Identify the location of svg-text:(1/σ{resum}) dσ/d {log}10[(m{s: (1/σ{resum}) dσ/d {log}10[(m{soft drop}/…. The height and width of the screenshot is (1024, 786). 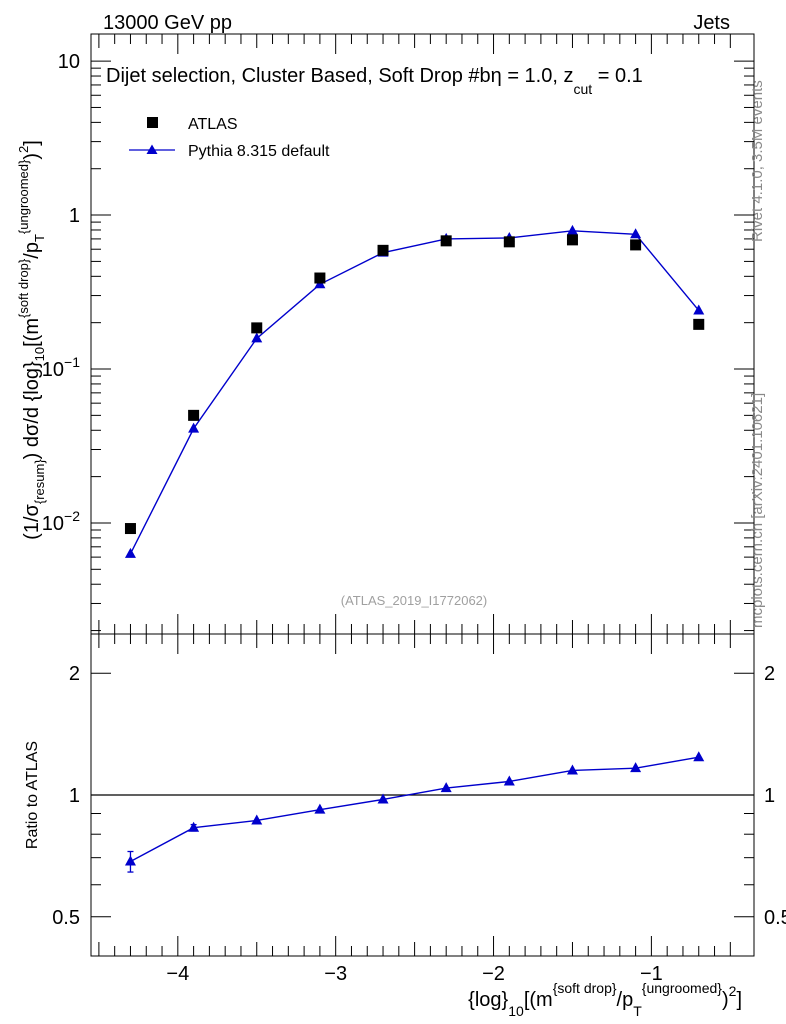
(31, 340).